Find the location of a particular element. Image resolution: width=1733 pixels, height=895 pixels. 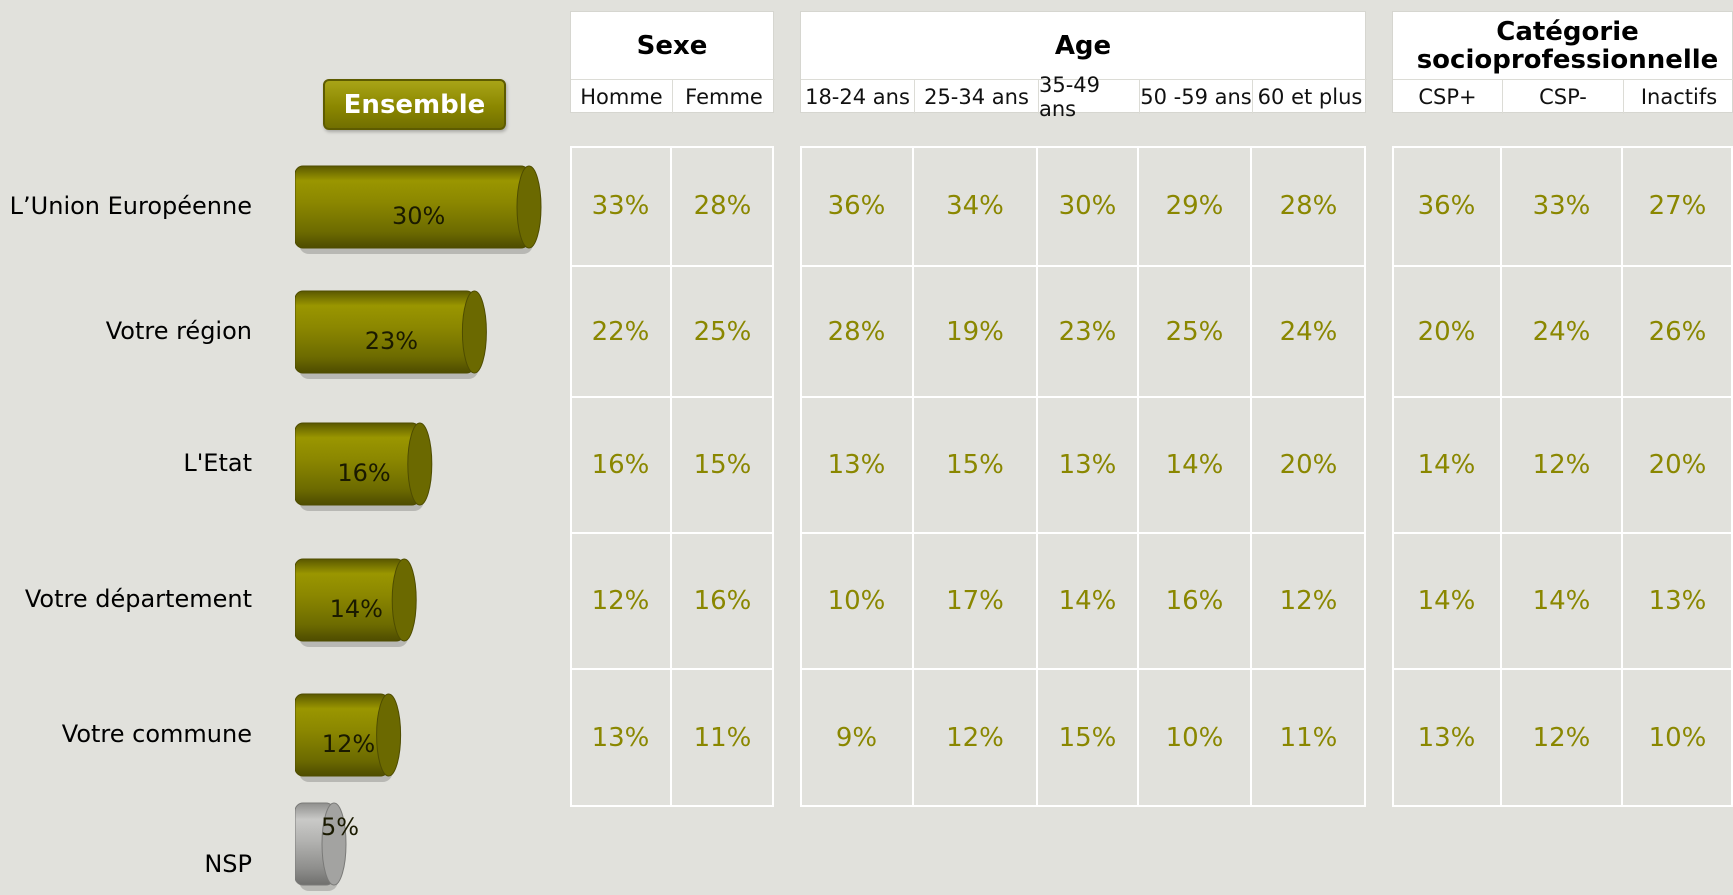

column-header: 35-49 ans is located at coordinates (1088, 97).